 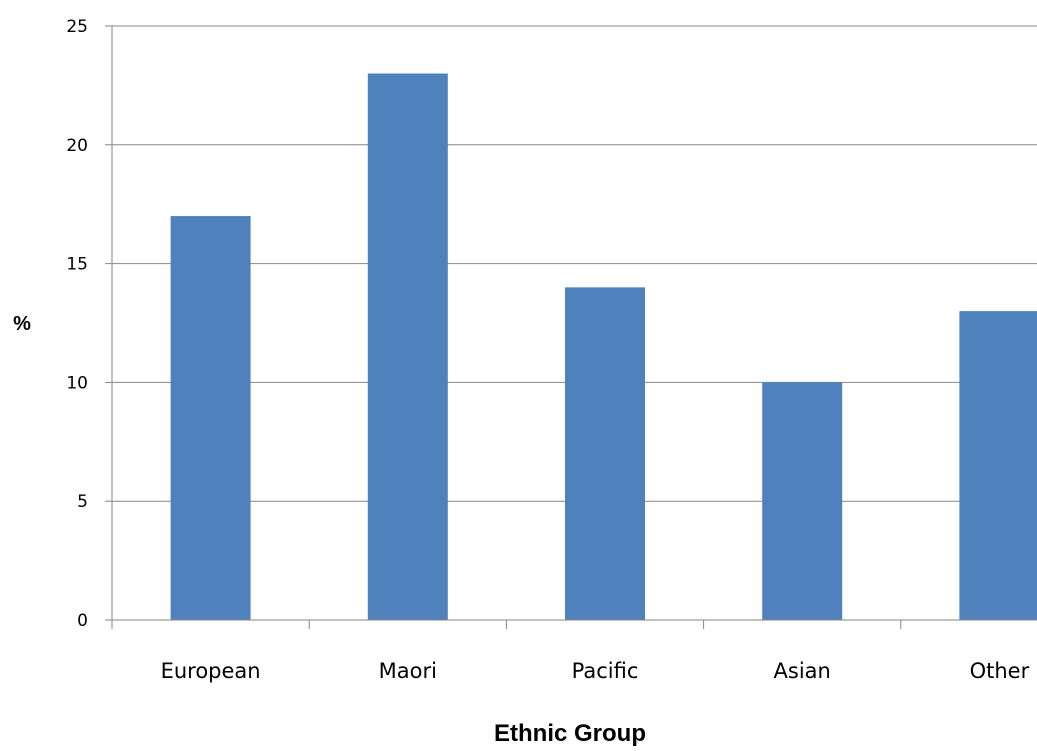 What do you see at coordinates (22, 324) in the screenshot?
I see `y-axis-label: %` at bounding box center [22, 324].